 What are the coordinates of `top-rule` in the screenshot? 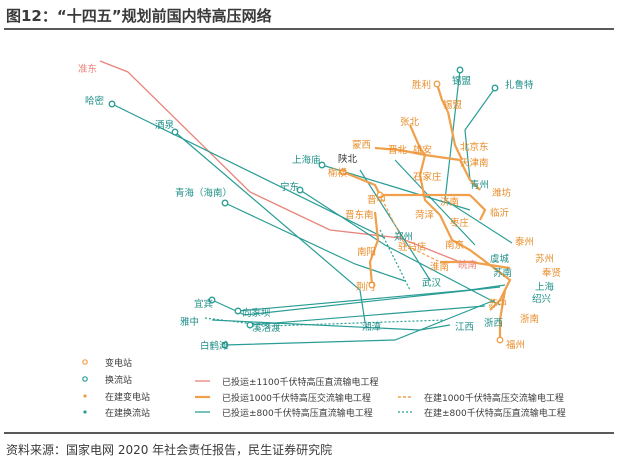 It's located at (309, 29).